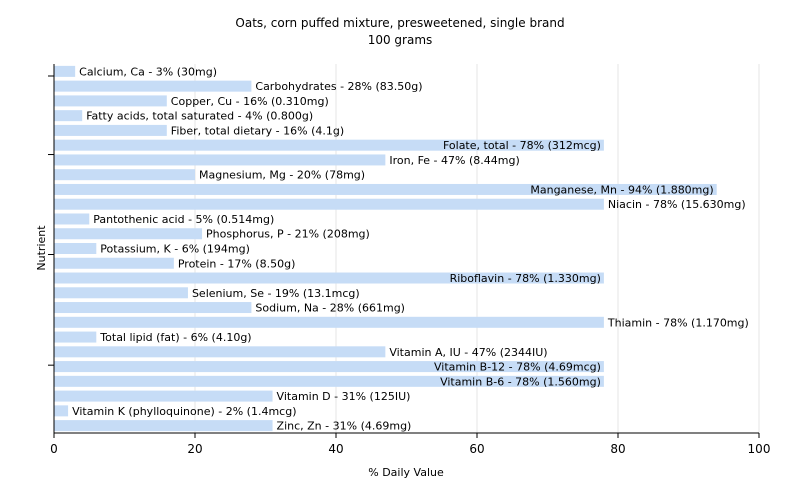 The height and width of the screenshot is (500, 800). What do you see at coordinates (677, 204) in the screenshot?
I see `bar-label: Niacin - 78% (15.630mg)` at bounding box center [677, 204].